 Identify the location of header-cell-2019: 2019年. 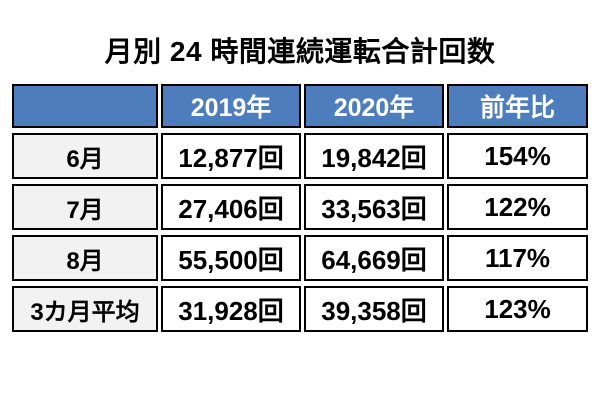
(231, 106).